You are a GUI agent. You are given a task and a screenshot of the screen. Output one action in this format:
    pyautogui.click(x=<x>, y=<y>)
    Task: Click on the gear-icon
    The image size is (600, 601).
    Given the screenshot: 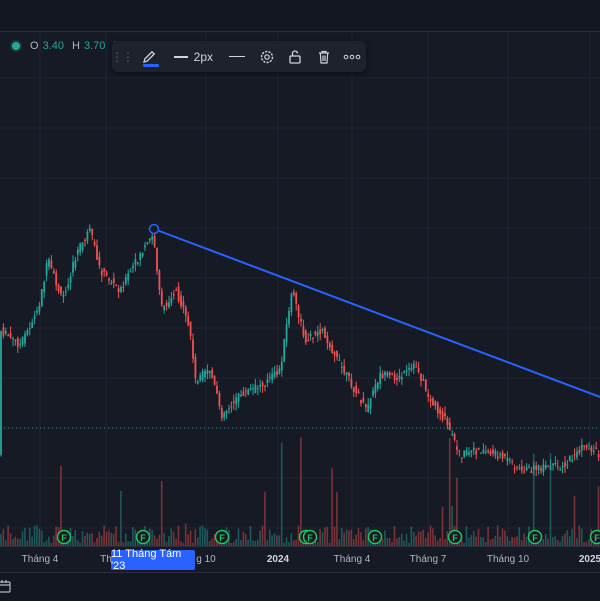 What is the action you would take?
    pyautogui.click(x=267, y=56)
    